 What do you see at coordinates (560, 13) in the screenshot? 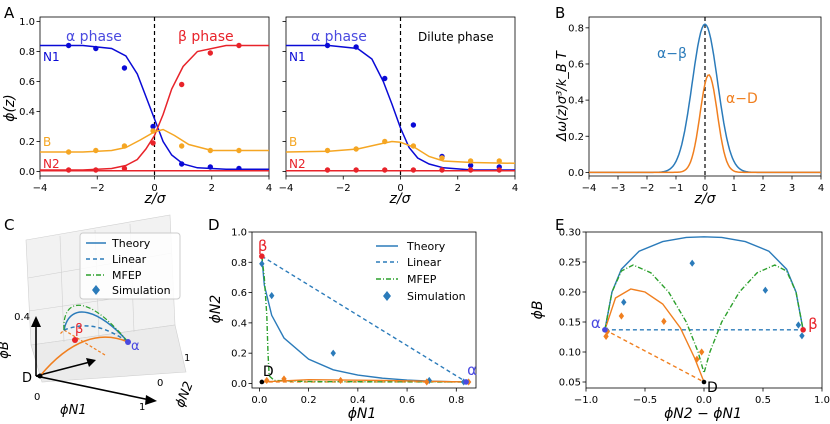
I see `panel-label-b: B` at bounding box center [560, 13].